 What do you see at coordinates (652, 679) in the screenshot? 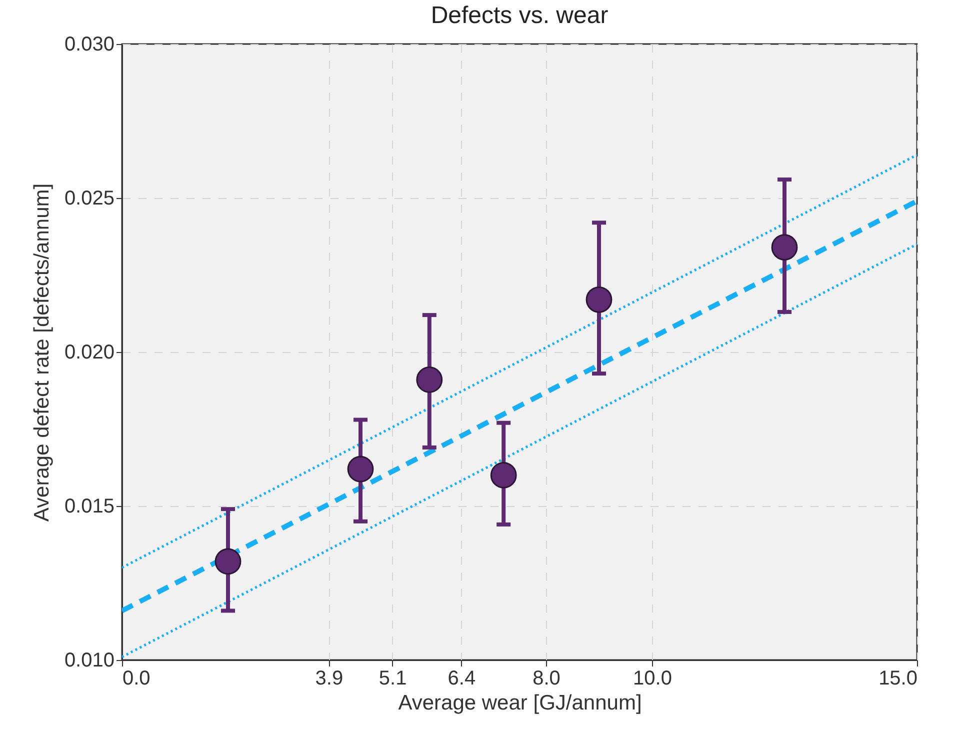
I see `x-tick-label: 10.0` at bounding box center [652, 679].